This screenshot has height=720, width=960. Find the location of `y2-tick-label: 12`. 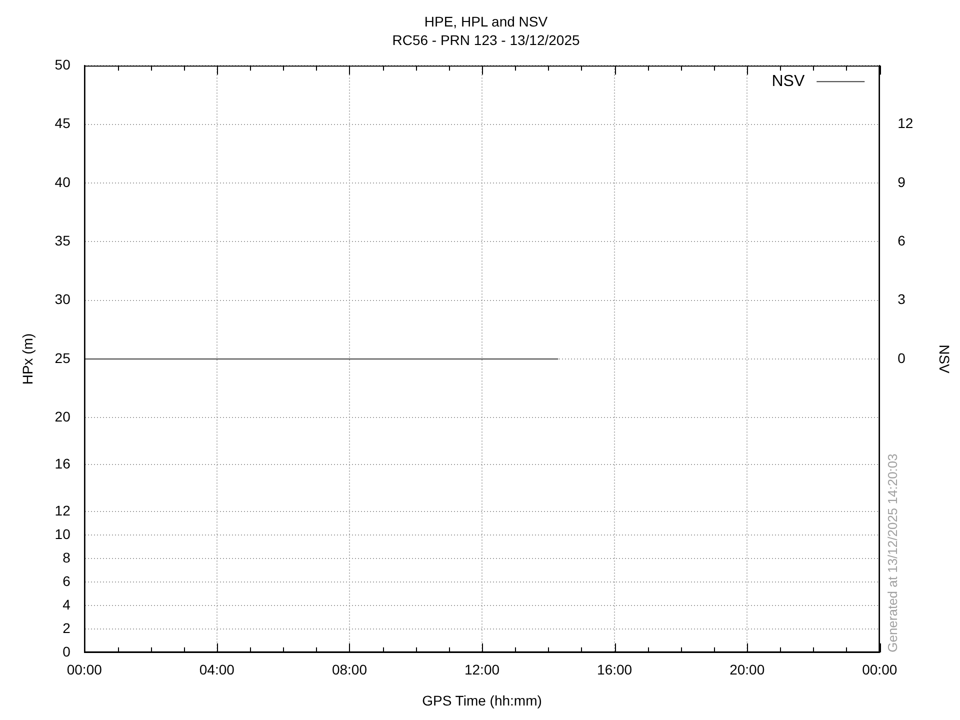

y2-tick-label: 12 is located at coordinates (906, 123).